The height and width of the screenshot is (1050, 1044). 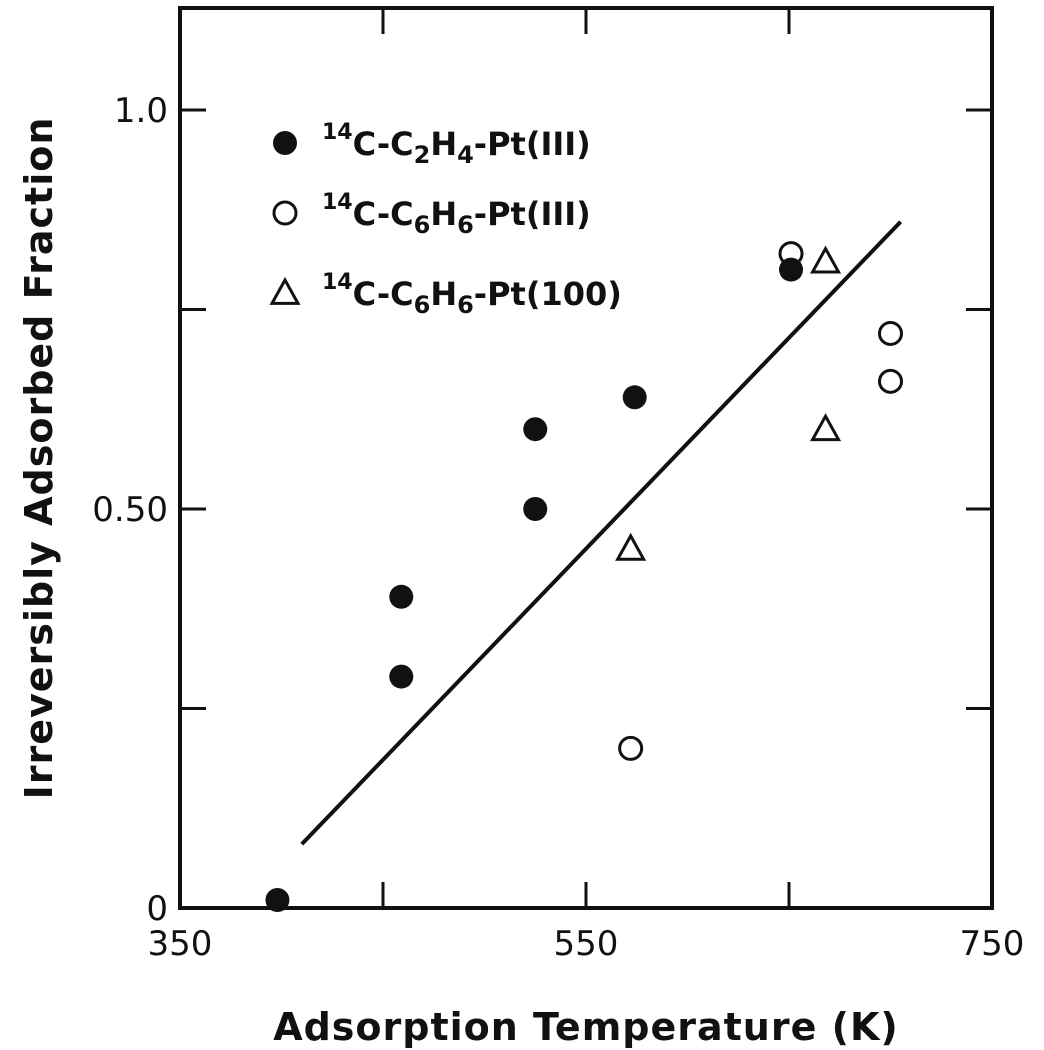 What do you see at coordinates (586, 1027) in the screenshot?
I see `x-axis-title: Adsorption Temperature (K)` at bounding box center [586, 1027].